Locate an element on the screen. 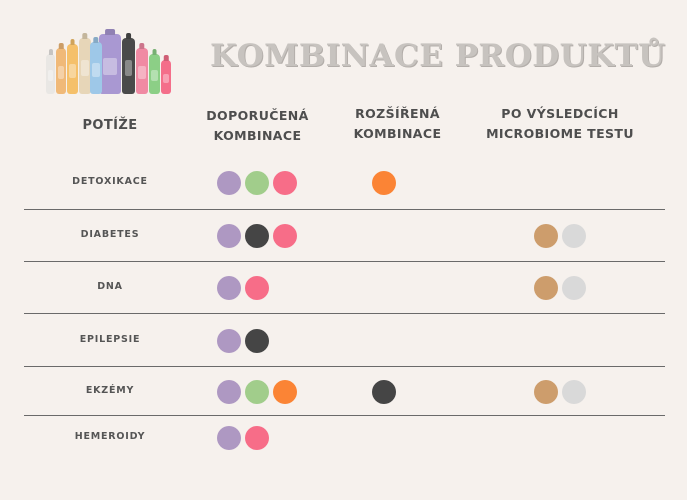 This screenshot has height=500, width=687. header-recommended-line2: KOMBINACE is located at coordinates (257, 135).